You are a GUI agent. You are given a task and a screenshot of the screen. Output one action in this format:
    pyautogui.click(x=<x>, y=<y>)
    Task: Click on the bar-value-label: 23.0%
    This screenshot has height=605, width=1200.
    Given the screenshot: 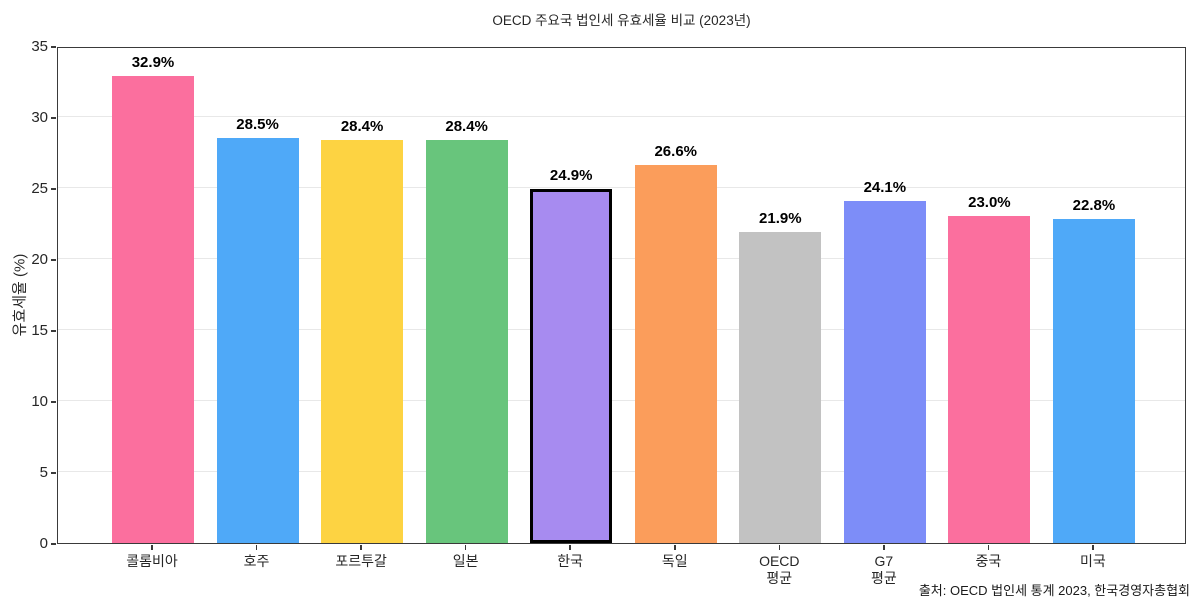 What is the action you would take?
    pyautogui.click(x=989, y=203)
    